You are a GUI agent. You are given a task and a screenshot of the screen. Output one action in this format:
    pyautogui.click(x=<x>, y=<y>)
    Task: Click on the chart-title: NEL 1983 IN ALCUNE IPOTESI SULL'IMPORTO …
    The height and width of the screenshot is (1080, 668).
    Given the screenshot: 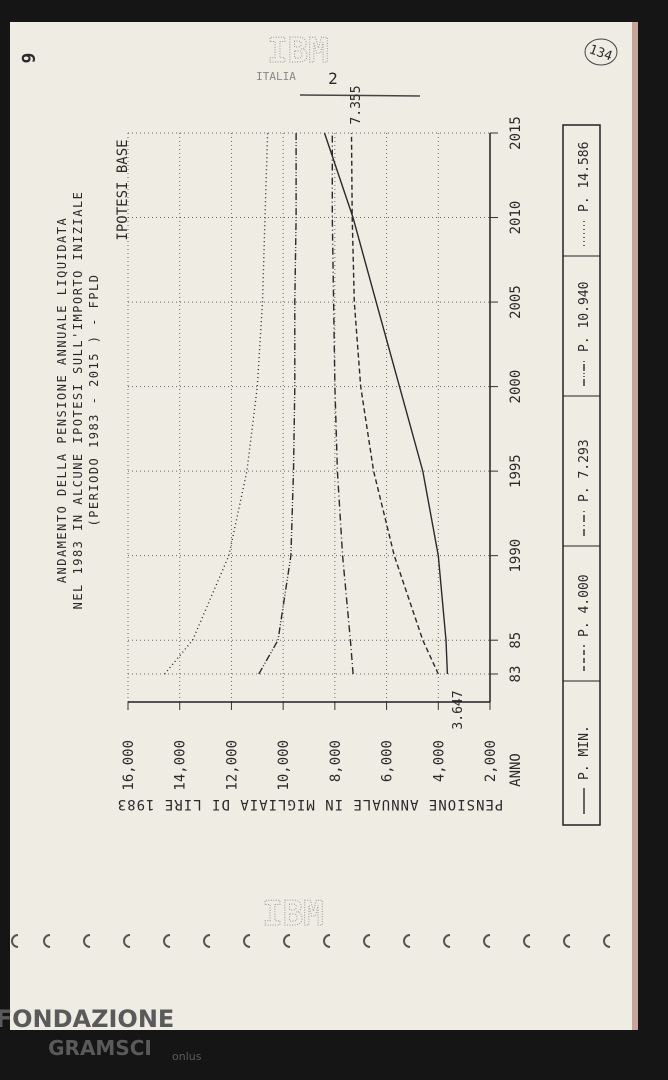 What is the action you would take?
    pyautogui.click(x=78, y=400)
    